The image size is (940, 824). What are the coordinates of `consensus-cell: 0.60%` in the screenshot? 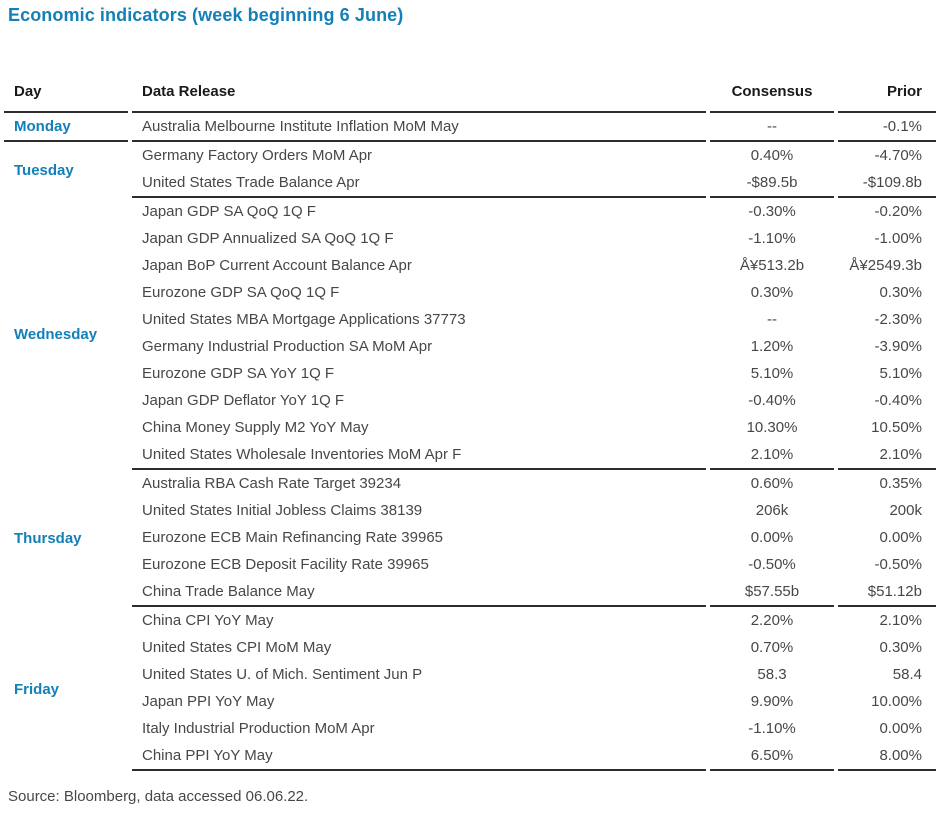 It's located at (772, 483).